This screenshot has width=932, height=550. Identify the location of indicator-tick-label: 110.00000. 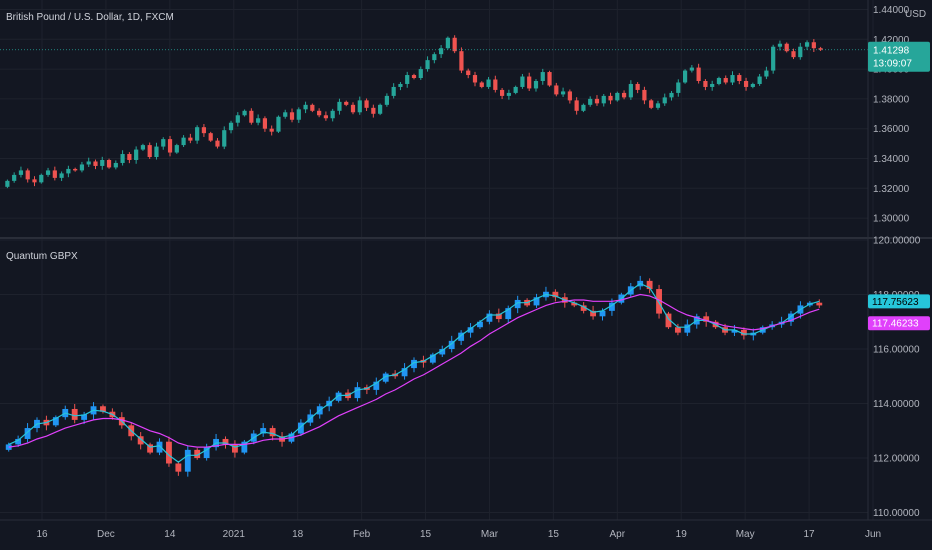
(896, 513).